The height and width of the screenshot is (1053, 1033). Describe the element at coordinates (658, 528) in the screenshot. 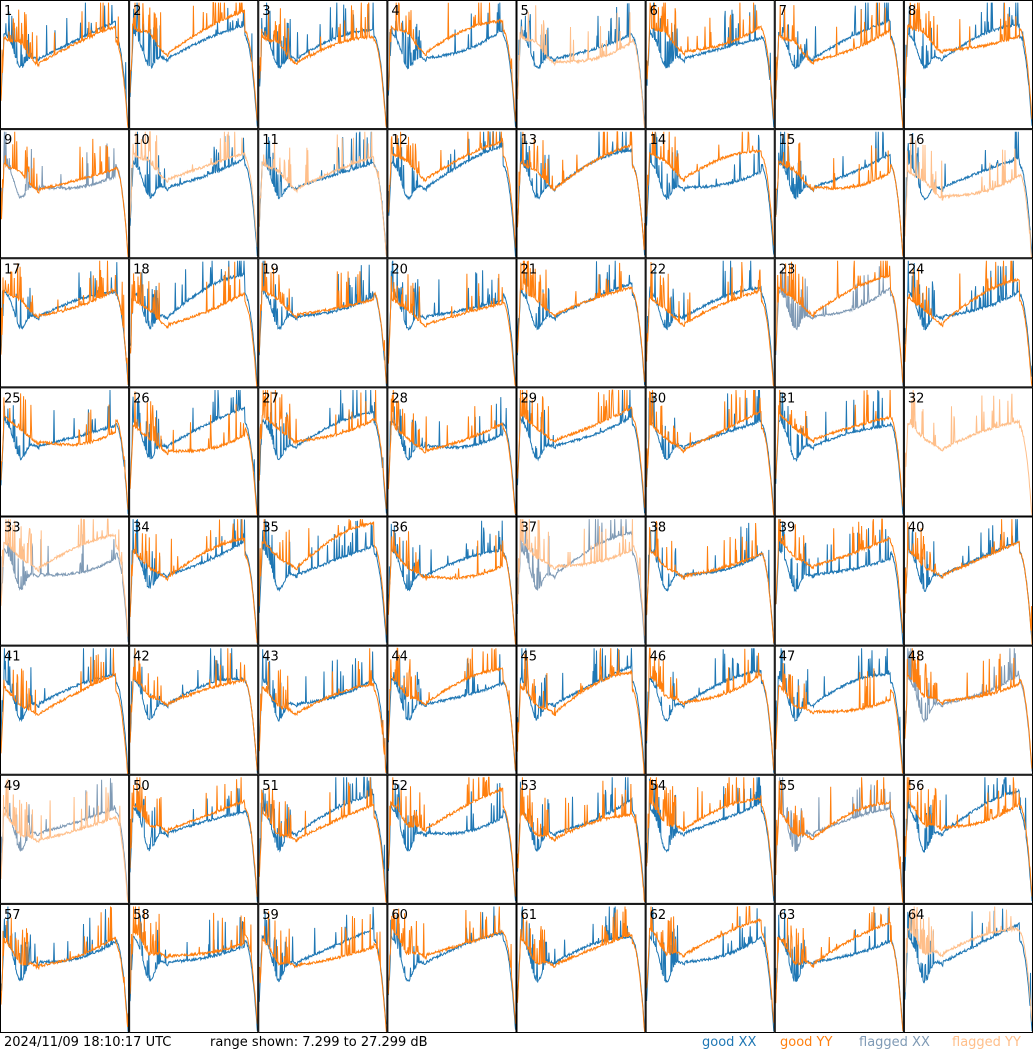

I see `panel-label: 38` at that location.